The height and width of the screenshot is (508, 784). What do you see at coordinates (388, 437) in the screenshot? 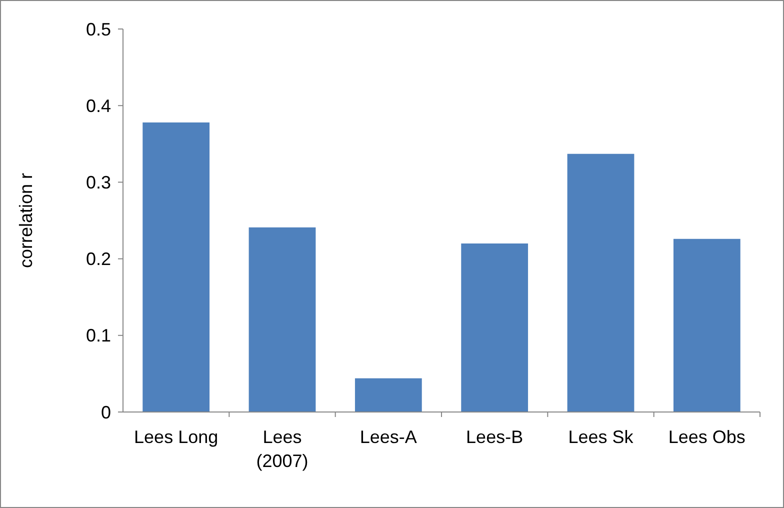
I see `x-tick-label: Lees-A` at bounding box center [388, 437].